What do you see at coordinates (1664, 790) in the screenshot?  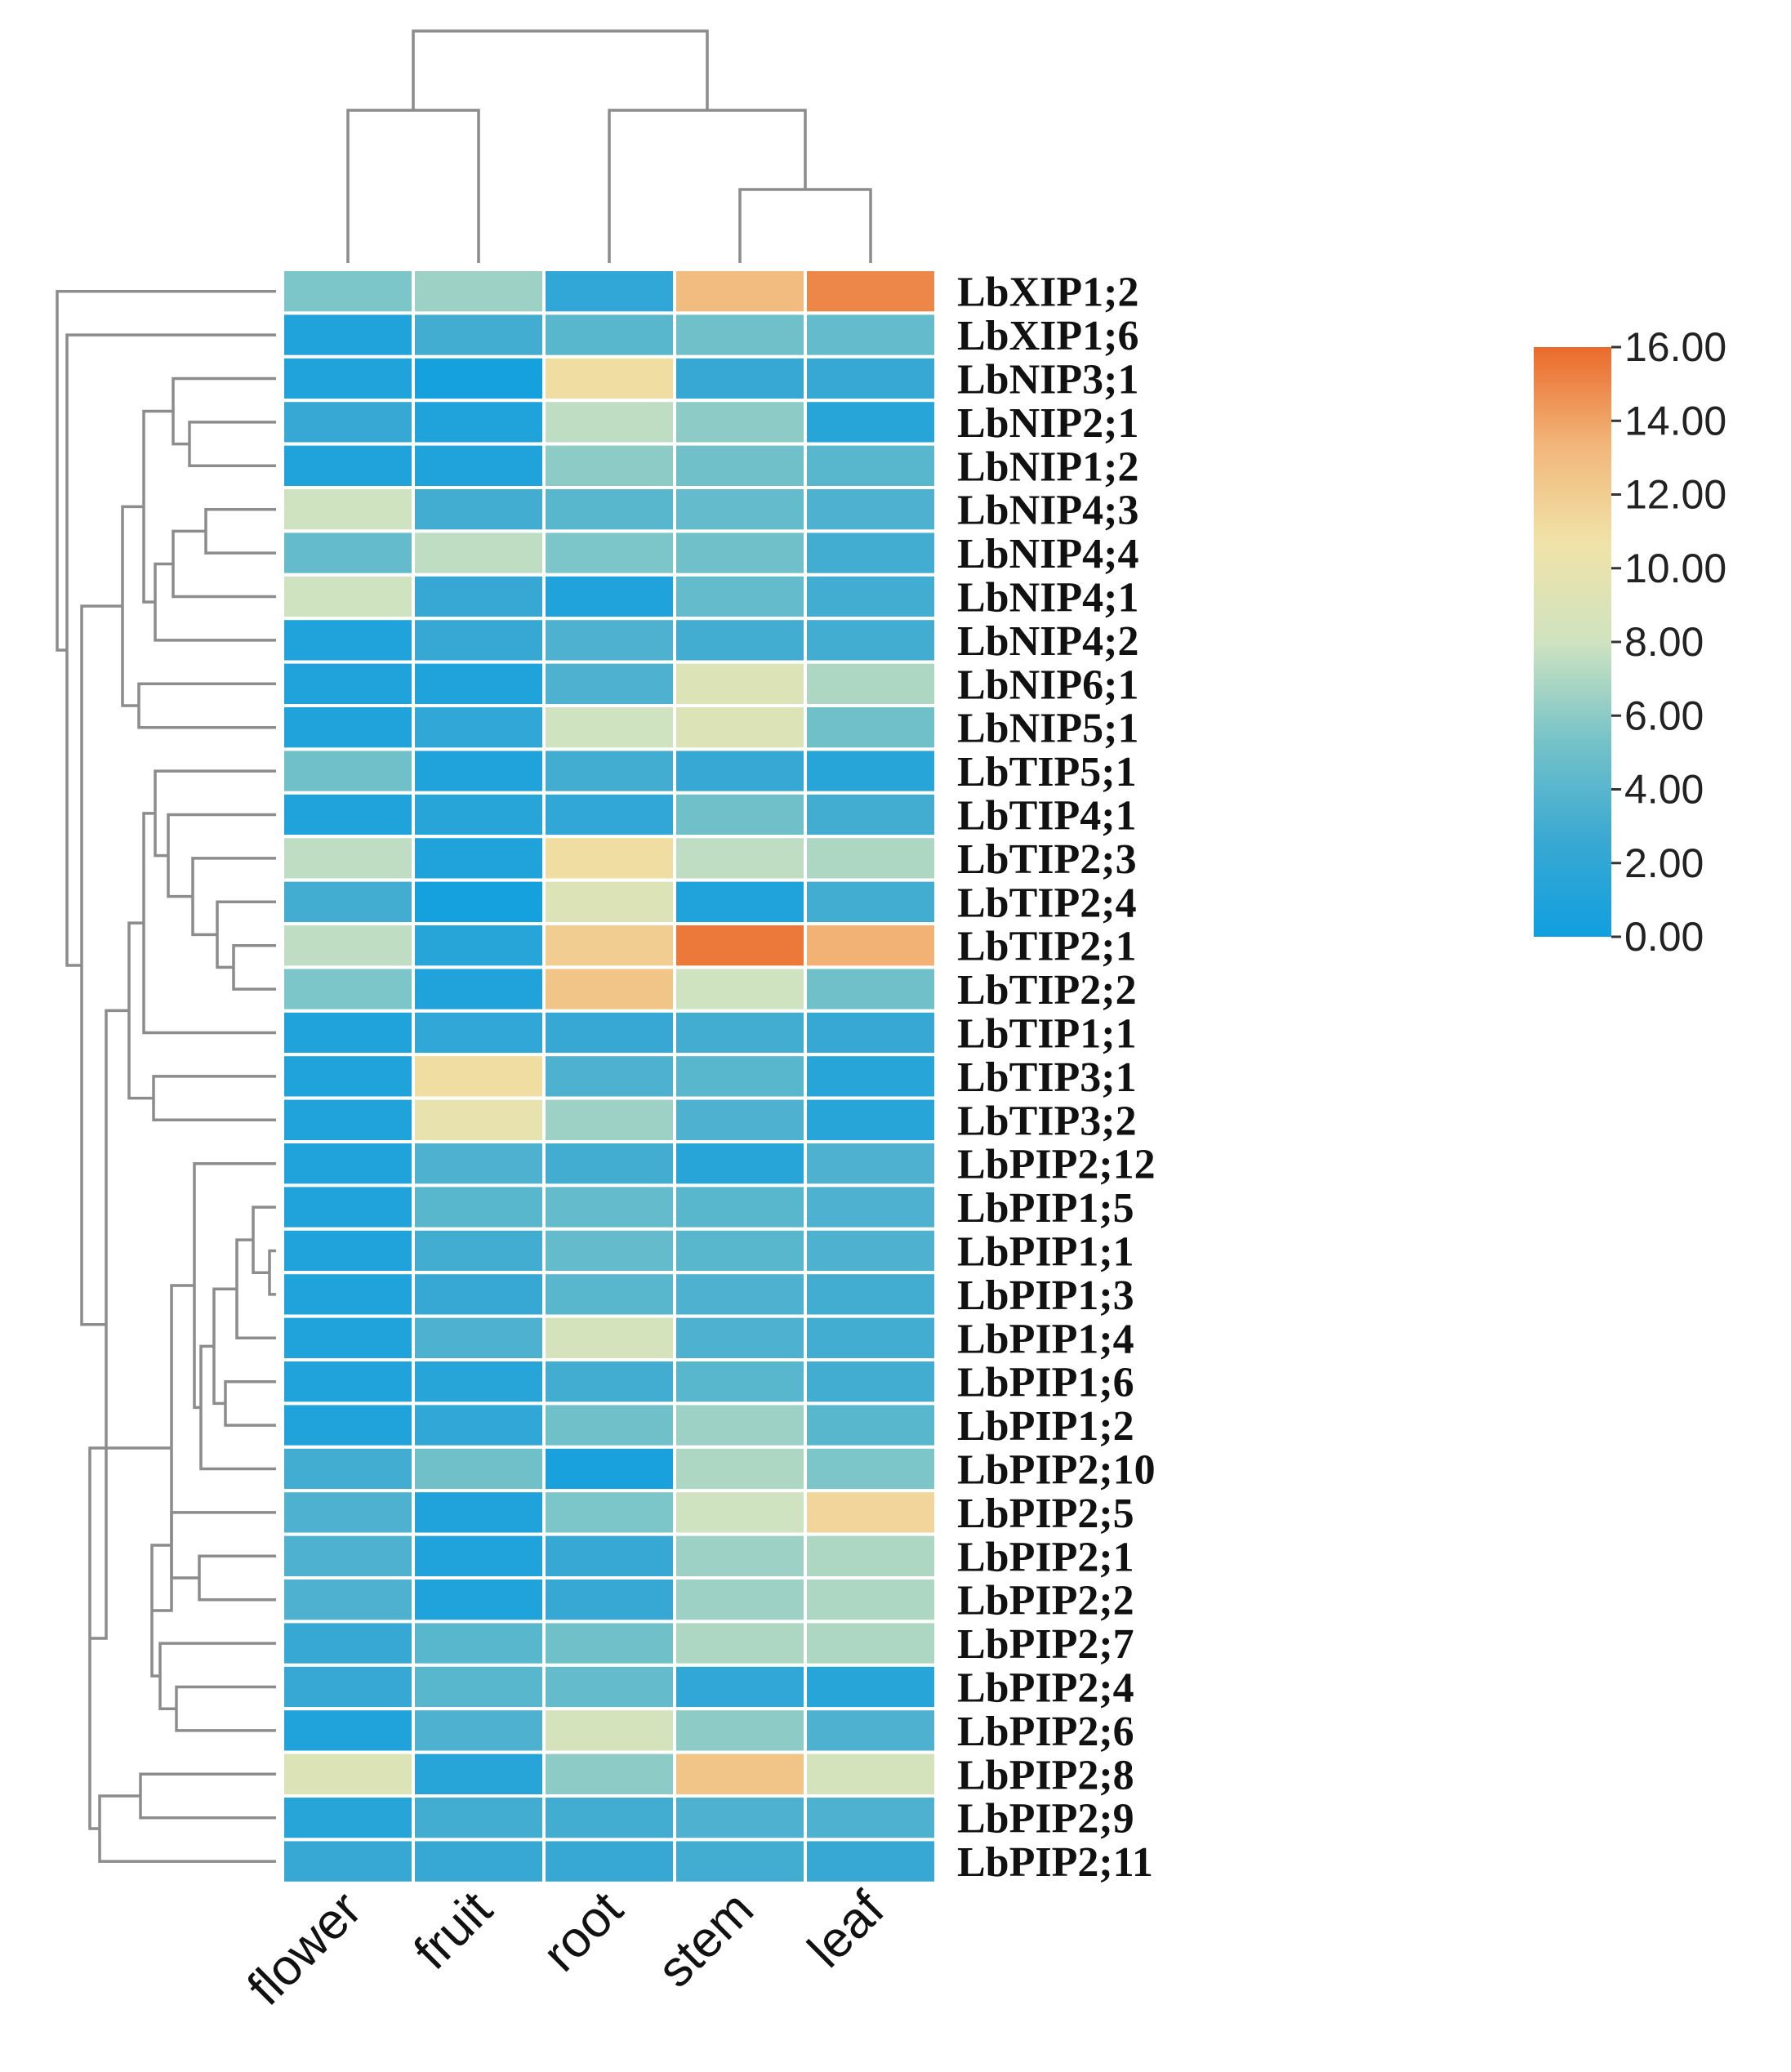 I see `color-scale-label: 4.00` at bounding box center [1664, 790].